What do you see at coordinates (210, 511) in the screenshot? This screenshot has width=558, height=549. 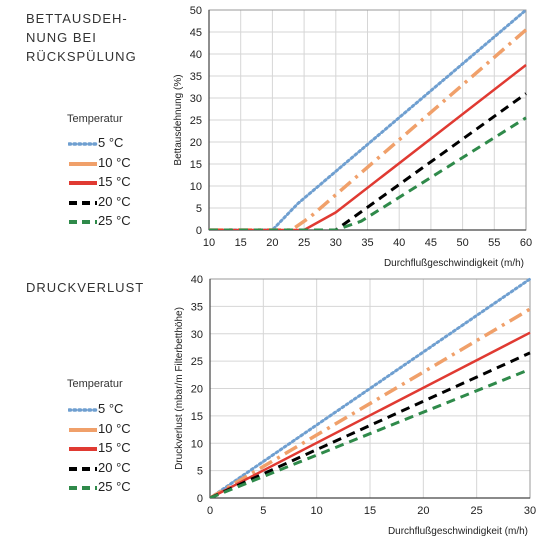 I see `x-tick-label: 0` at bounding box center [210, 511].